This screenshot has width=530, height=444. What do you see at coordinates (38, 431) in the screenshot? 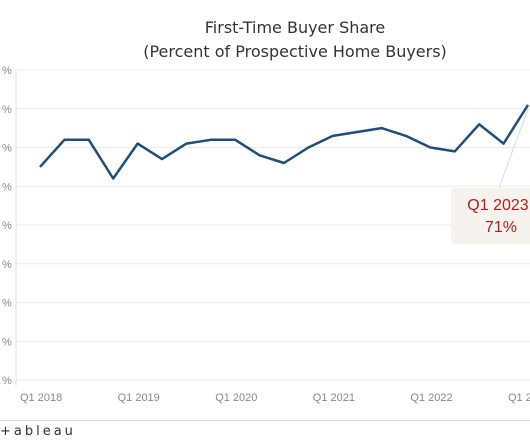
I see `tableau-logo: +ableau` at bounding box center [38, 431].